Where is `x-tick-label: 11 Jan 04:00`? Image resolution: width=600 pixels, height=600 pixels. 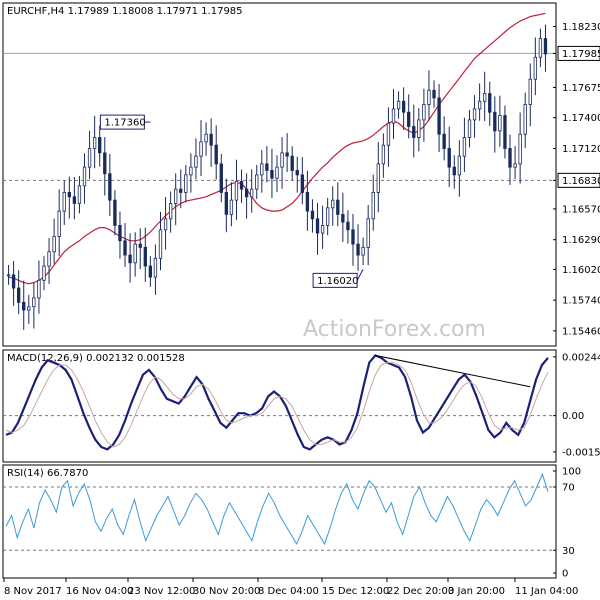
x-tick-label: 11 Jan 04:00 is located at coordinates (546, 591).